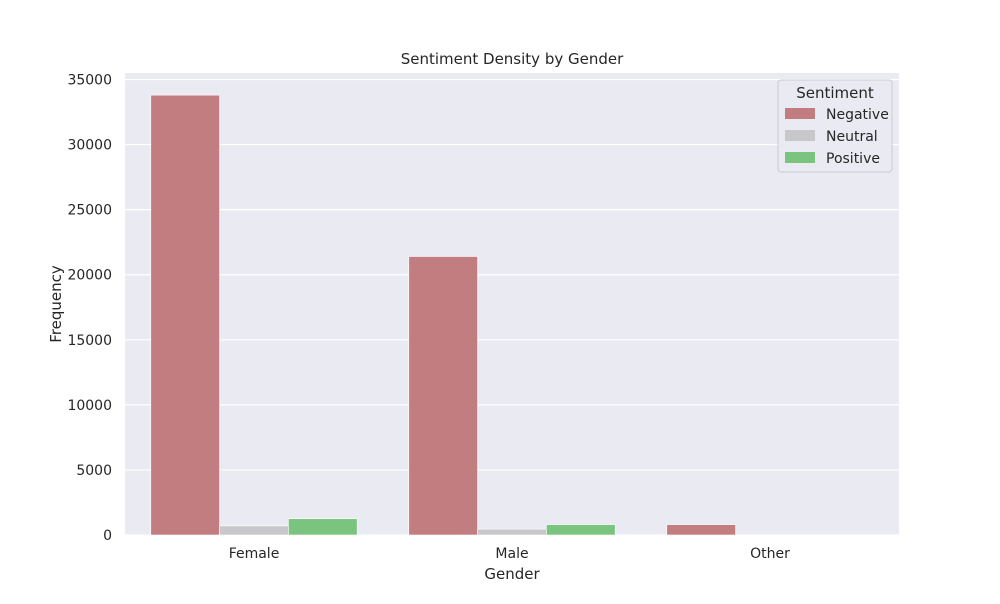  I want to click on y-tick-label: 20000, so click(89, 276).